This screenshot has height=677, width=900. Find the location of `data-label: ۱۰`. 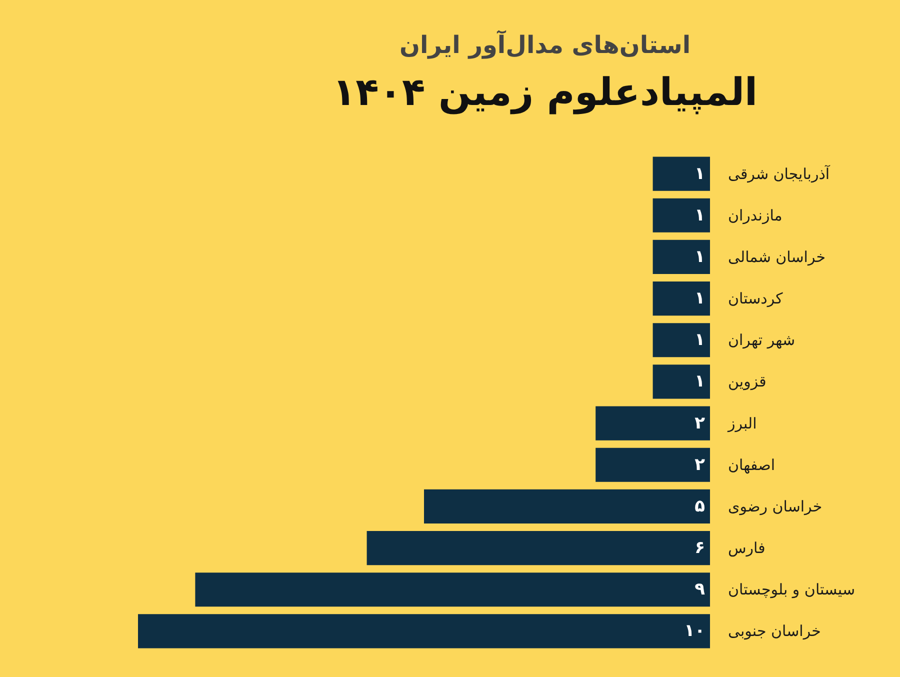

data-label: ۱۰ is located at coordinates (694, 631).